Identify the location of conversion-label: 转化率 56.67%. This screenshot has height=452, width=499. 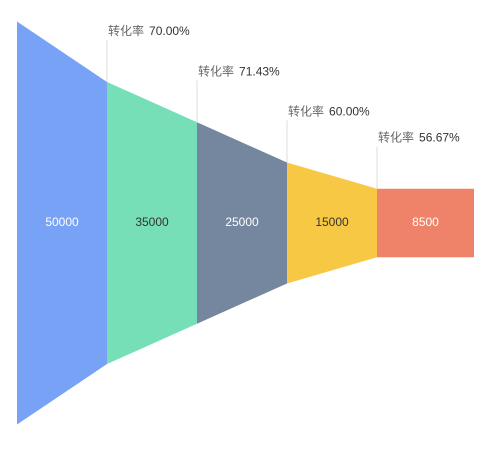
(419, 137).